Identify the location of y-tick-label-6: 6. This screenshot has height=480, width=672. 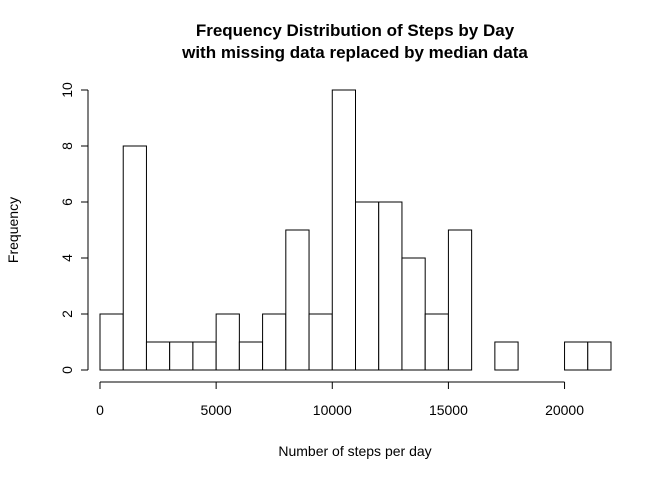
(67, 202).